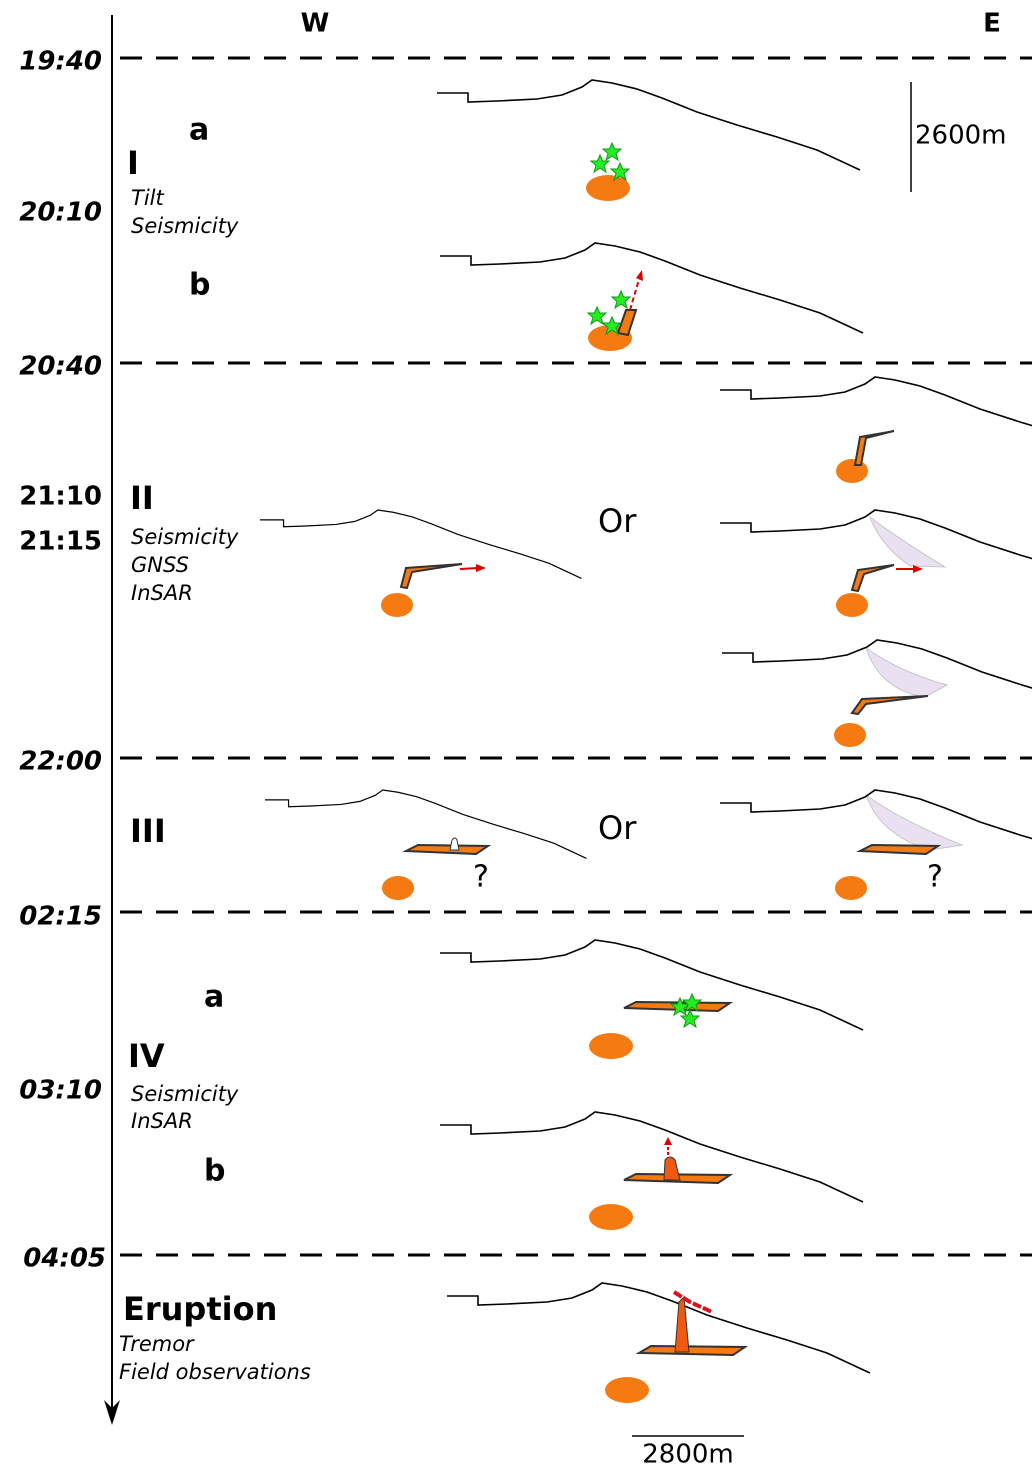 This screenshot has height=1469, width=1032. I want to click on phase-label: II, so click(142, 498).